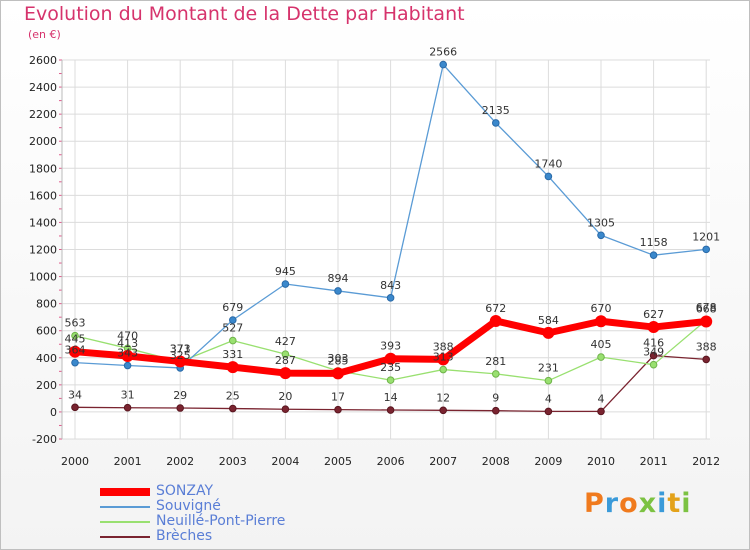  I want to click on y-tick-label: 2600, so click(43, 60).